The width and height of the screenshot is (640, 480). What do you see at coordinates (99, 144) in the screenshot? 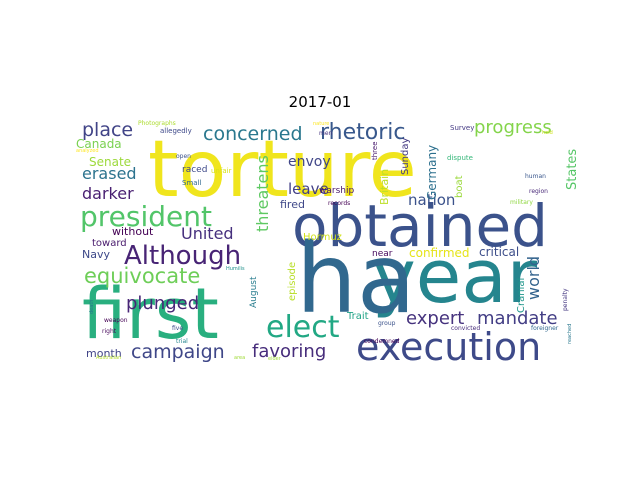
I see `cloud-word: Canada` at bounding box center [99, 144].